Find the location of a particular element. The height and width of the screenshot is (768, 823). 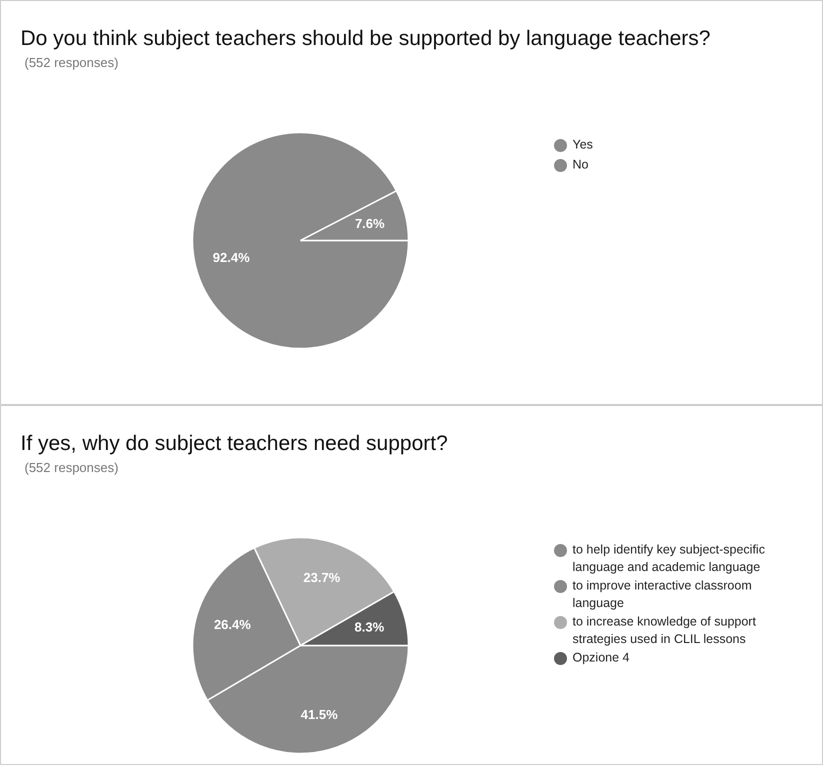

legend-label: to increase knowledge of support strategies used in CLIL lessons is located at coordinates (664, 630).